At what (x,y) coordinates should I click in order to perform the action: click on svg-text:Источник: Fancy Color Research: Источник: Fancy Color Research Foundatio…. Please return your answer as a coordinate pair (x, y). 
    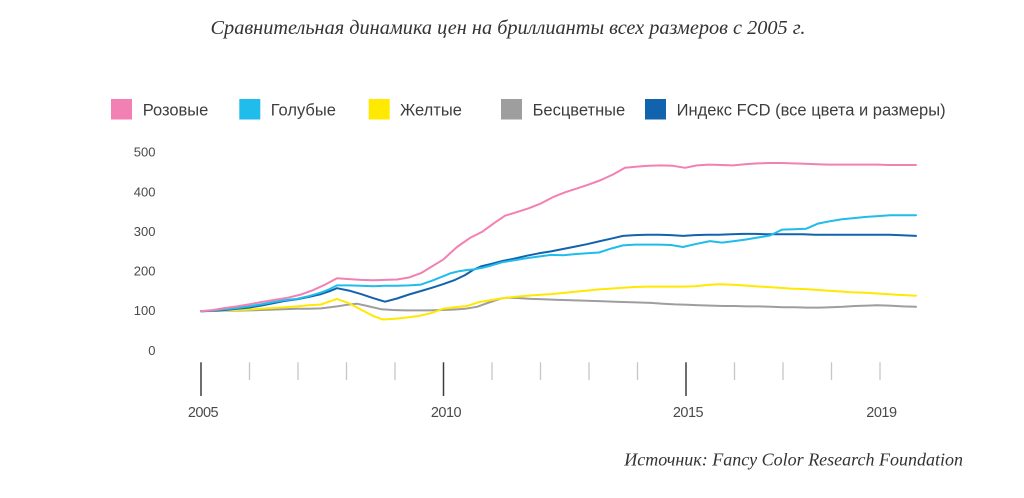
    Looking at the image, I should click on (793, 460).